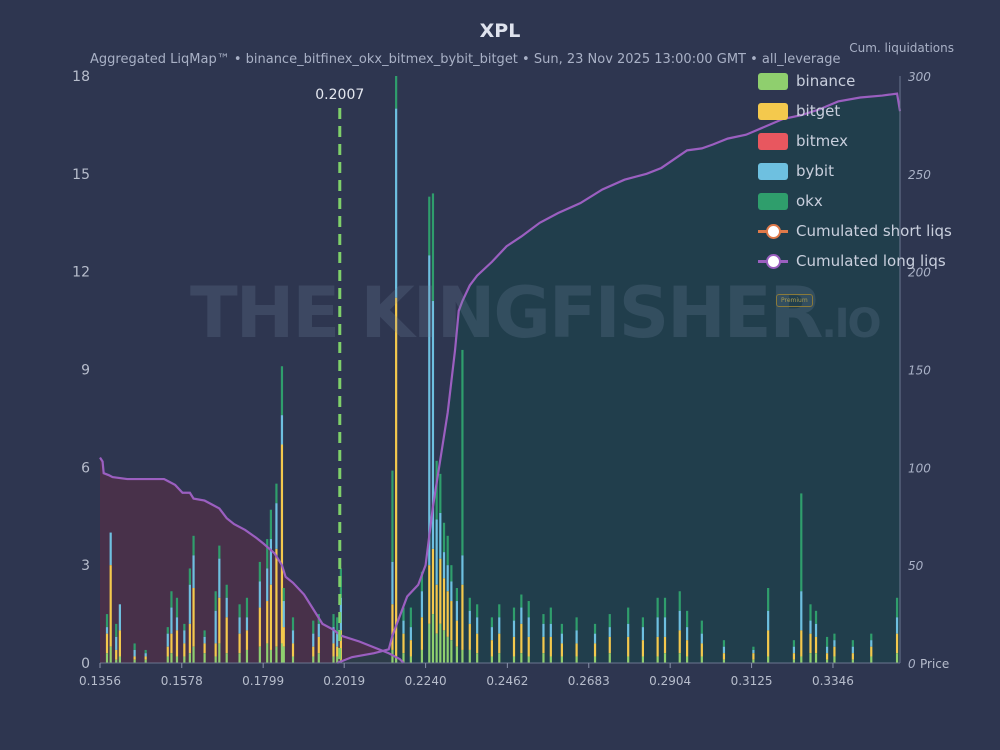 The height and width of the screenshot is (750, 1000). What do you see at coordinates (855, 201) in the screenshot?
I see `legend-item-okx: okx` at bounding box center [855, 201].